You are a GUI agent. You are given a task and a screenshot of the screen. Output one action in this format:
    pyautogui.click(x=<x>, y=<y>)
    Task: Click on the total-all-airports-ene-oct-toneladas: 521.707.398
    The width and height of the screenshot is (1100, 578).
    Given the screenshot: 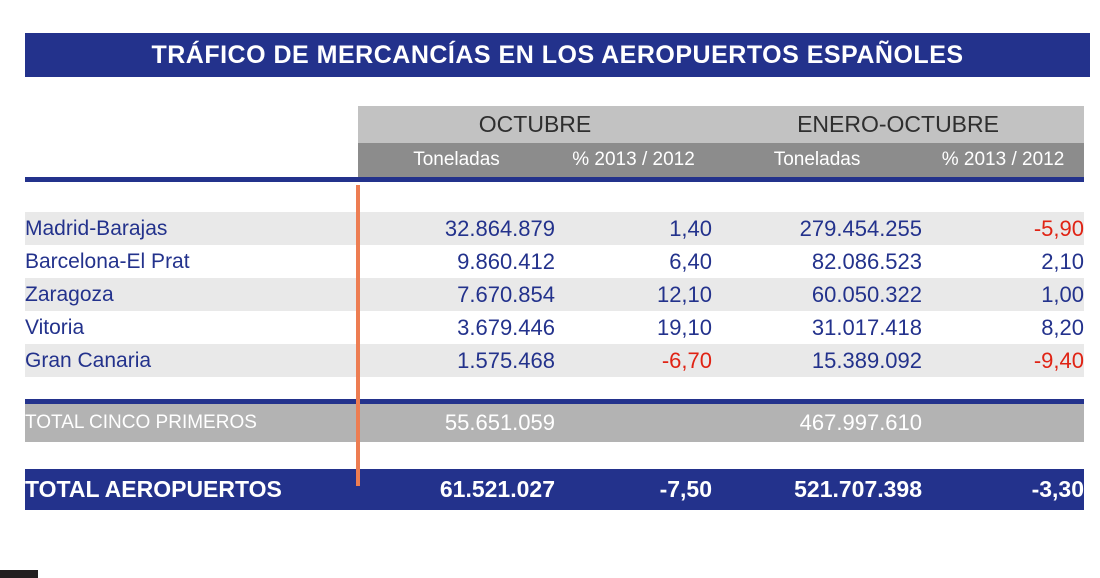 What is the action you would take?
    pyautogui.click(x=817, y=489)
    